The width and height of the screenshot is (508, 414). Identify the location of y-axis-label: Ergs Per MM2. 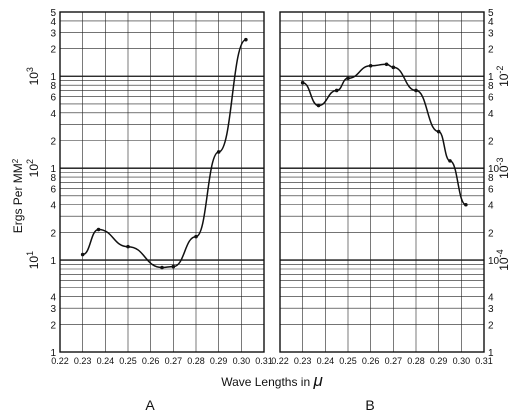
(18, 195).